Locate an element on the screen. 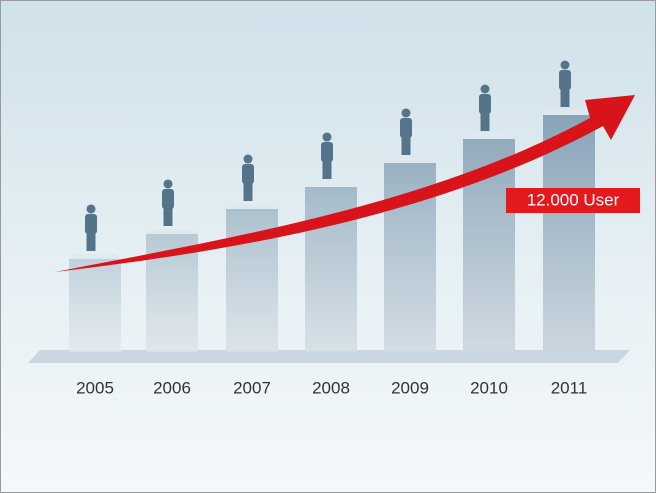 The width and height of the screenshot is (656, 493). annotation-box is located at coordinates (573, 200).